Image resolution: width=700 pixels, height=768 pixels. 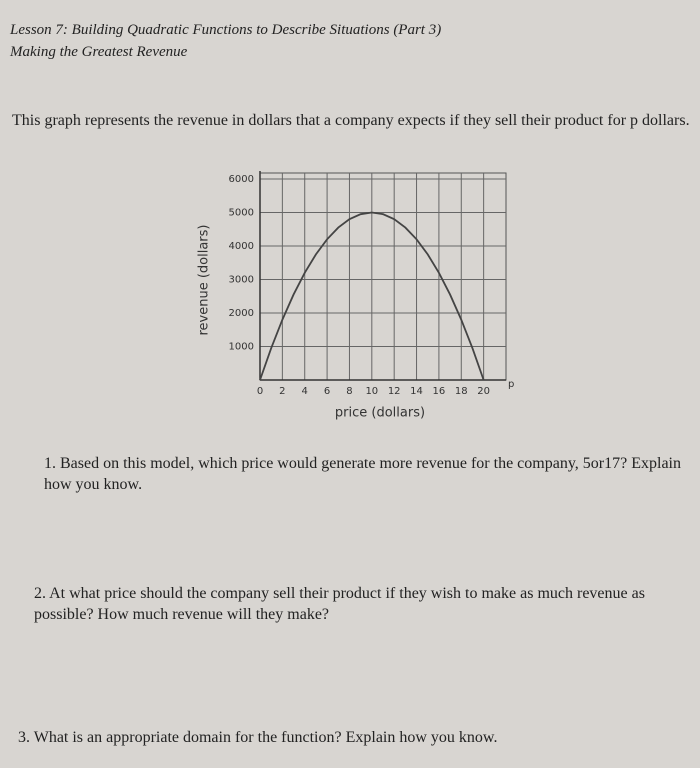 I want to click on x-tick-label: 2, so click(x=282, y=391).